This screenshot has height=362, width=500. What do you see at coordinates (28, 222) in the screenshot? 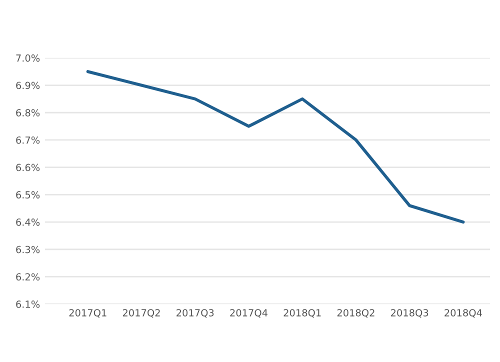
I see `y-tick-label: 6.4%` at bounding box center [28, 222].